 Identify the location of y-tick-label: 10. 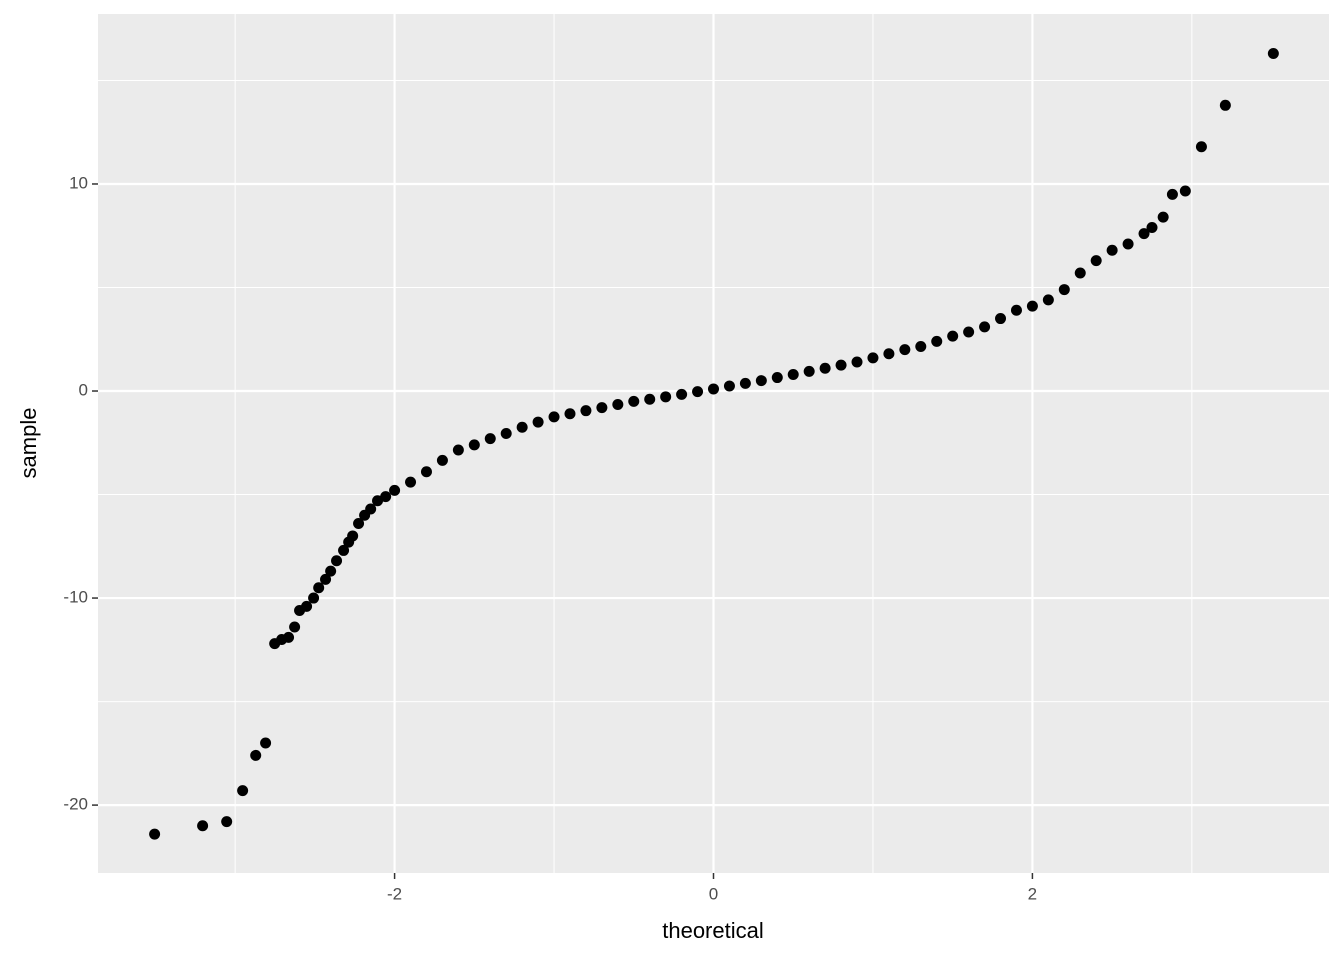
(78, 182).